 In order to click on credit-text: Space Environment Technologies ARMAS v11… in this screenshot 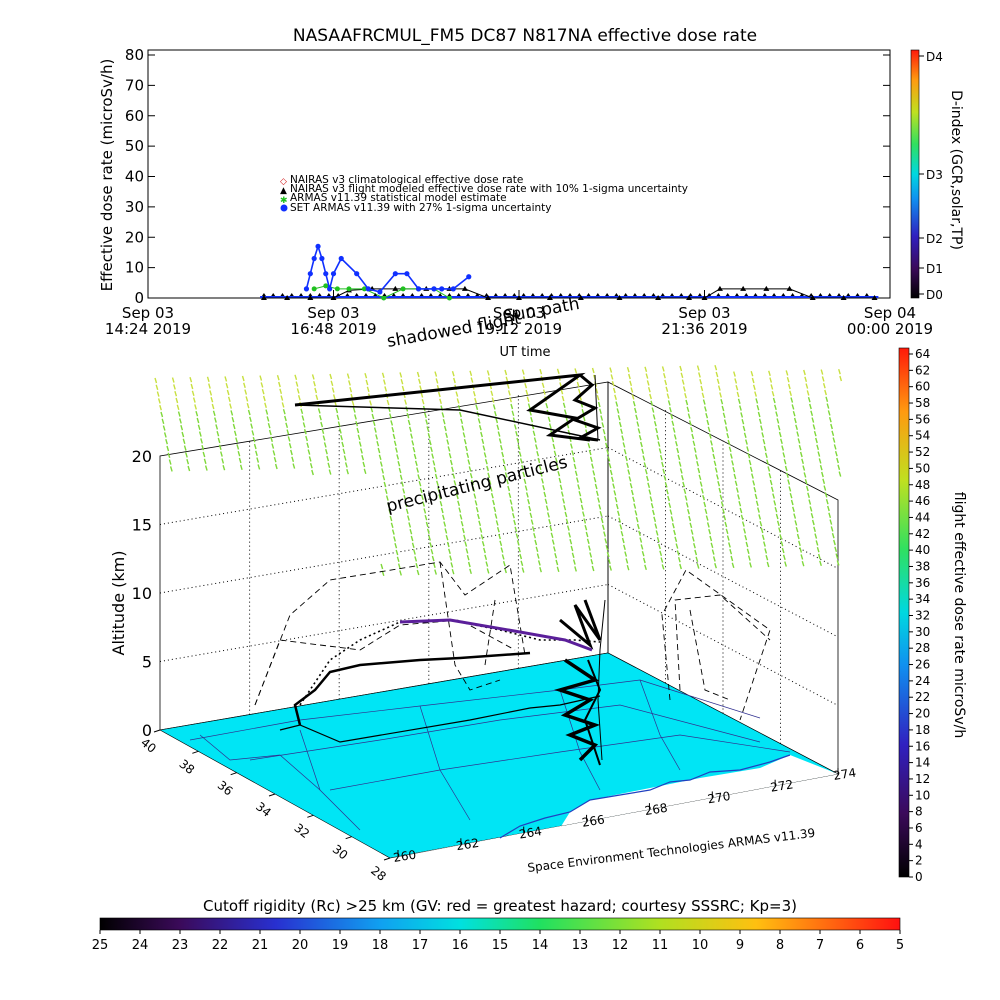, I will do `click(671, 850)`.